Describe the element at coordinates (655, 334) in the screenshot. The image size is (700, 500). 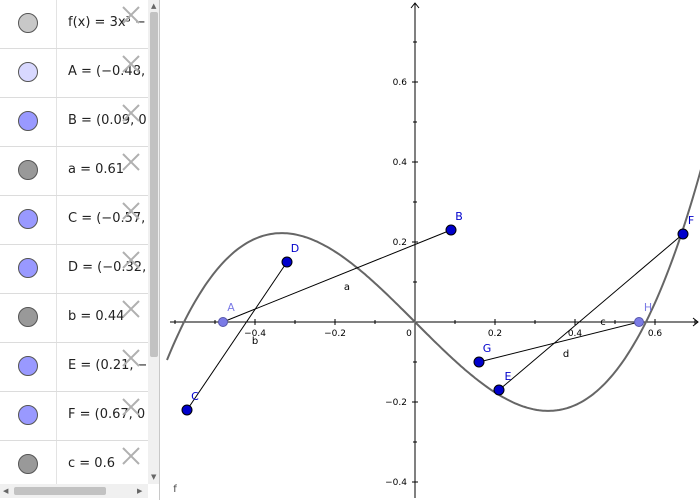
I see `x-tick-label: 0.6` at that location.